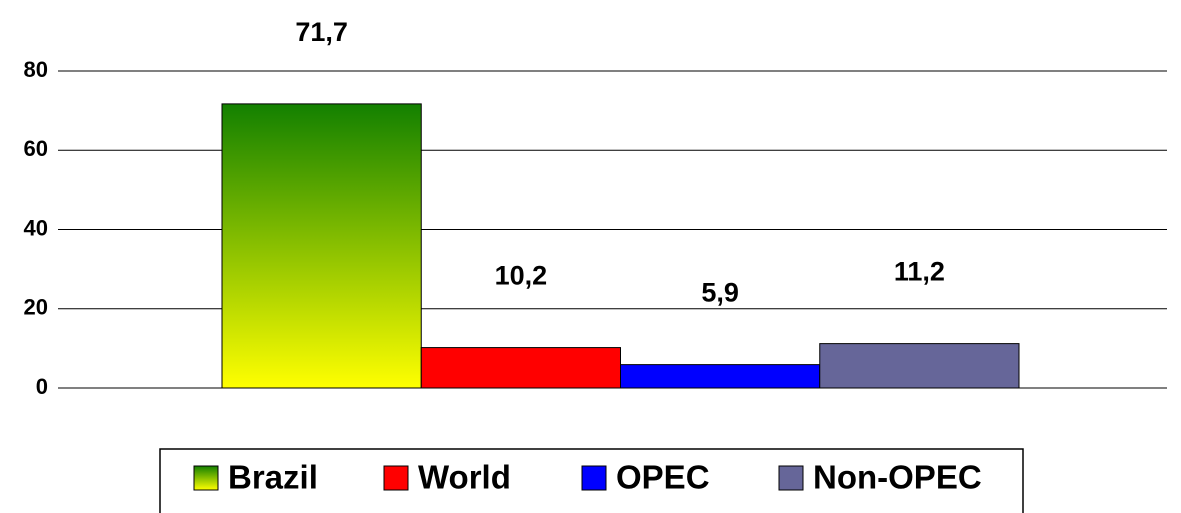 The height and width of the screenshot is (513, 1181). What do you see at coordinates (464, 477) in the screenshot?
I see `legend-label: World` at bounding box center [464, 477].